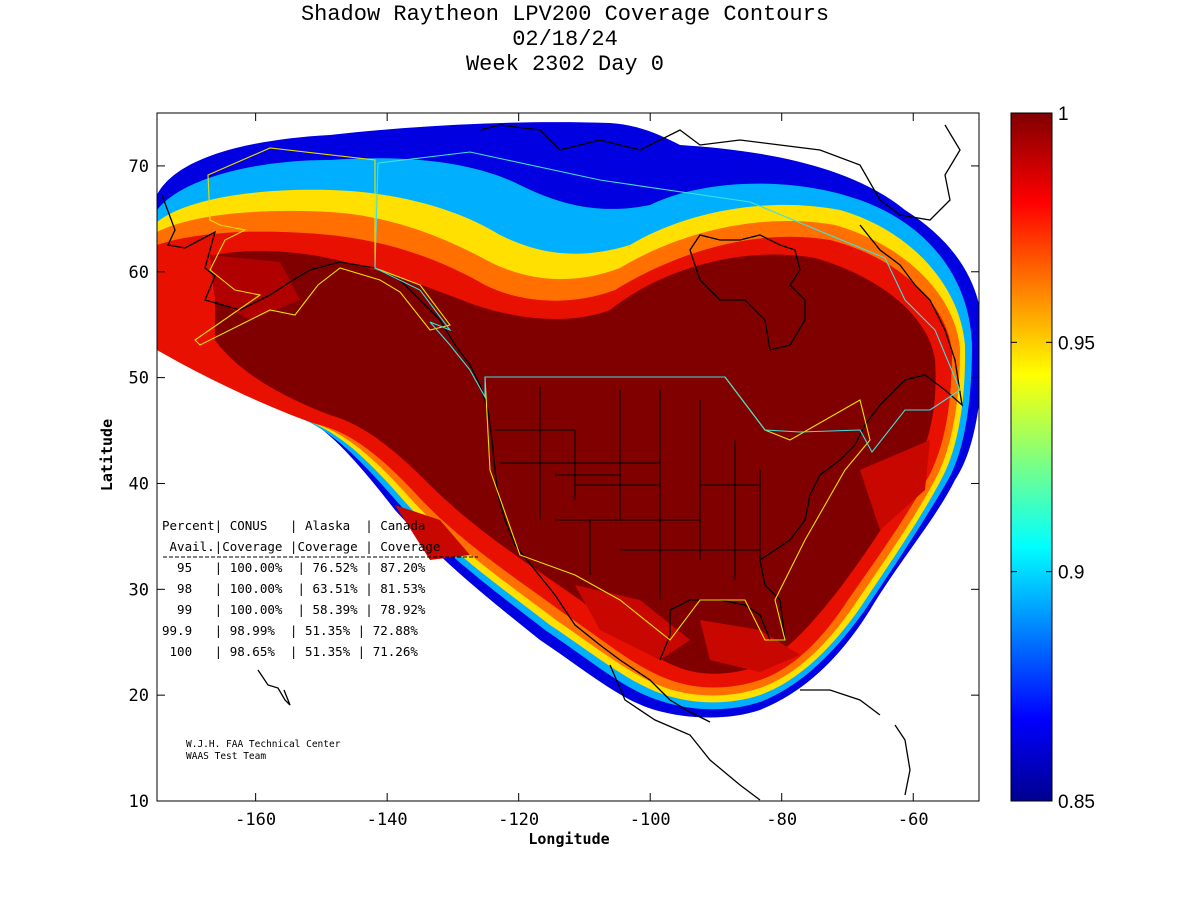 This screenshot has width=1200, height=900. What do you see at coordinates (139, 484) in the screenshot?
I see `y-tick-label: 40` at bounding box center [139, 484].